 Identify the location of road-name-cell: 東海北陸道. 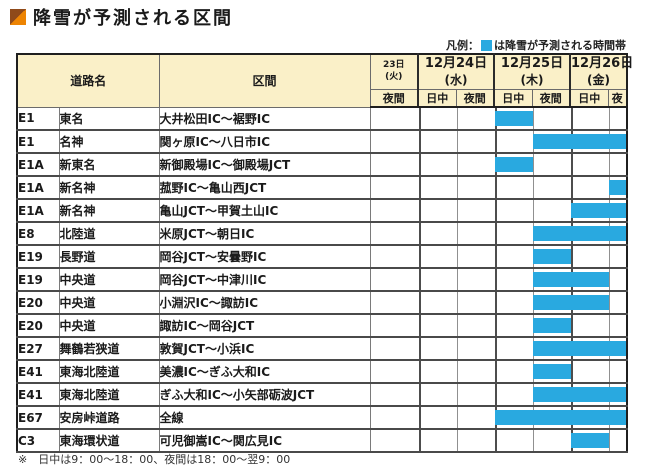
(109, 395).